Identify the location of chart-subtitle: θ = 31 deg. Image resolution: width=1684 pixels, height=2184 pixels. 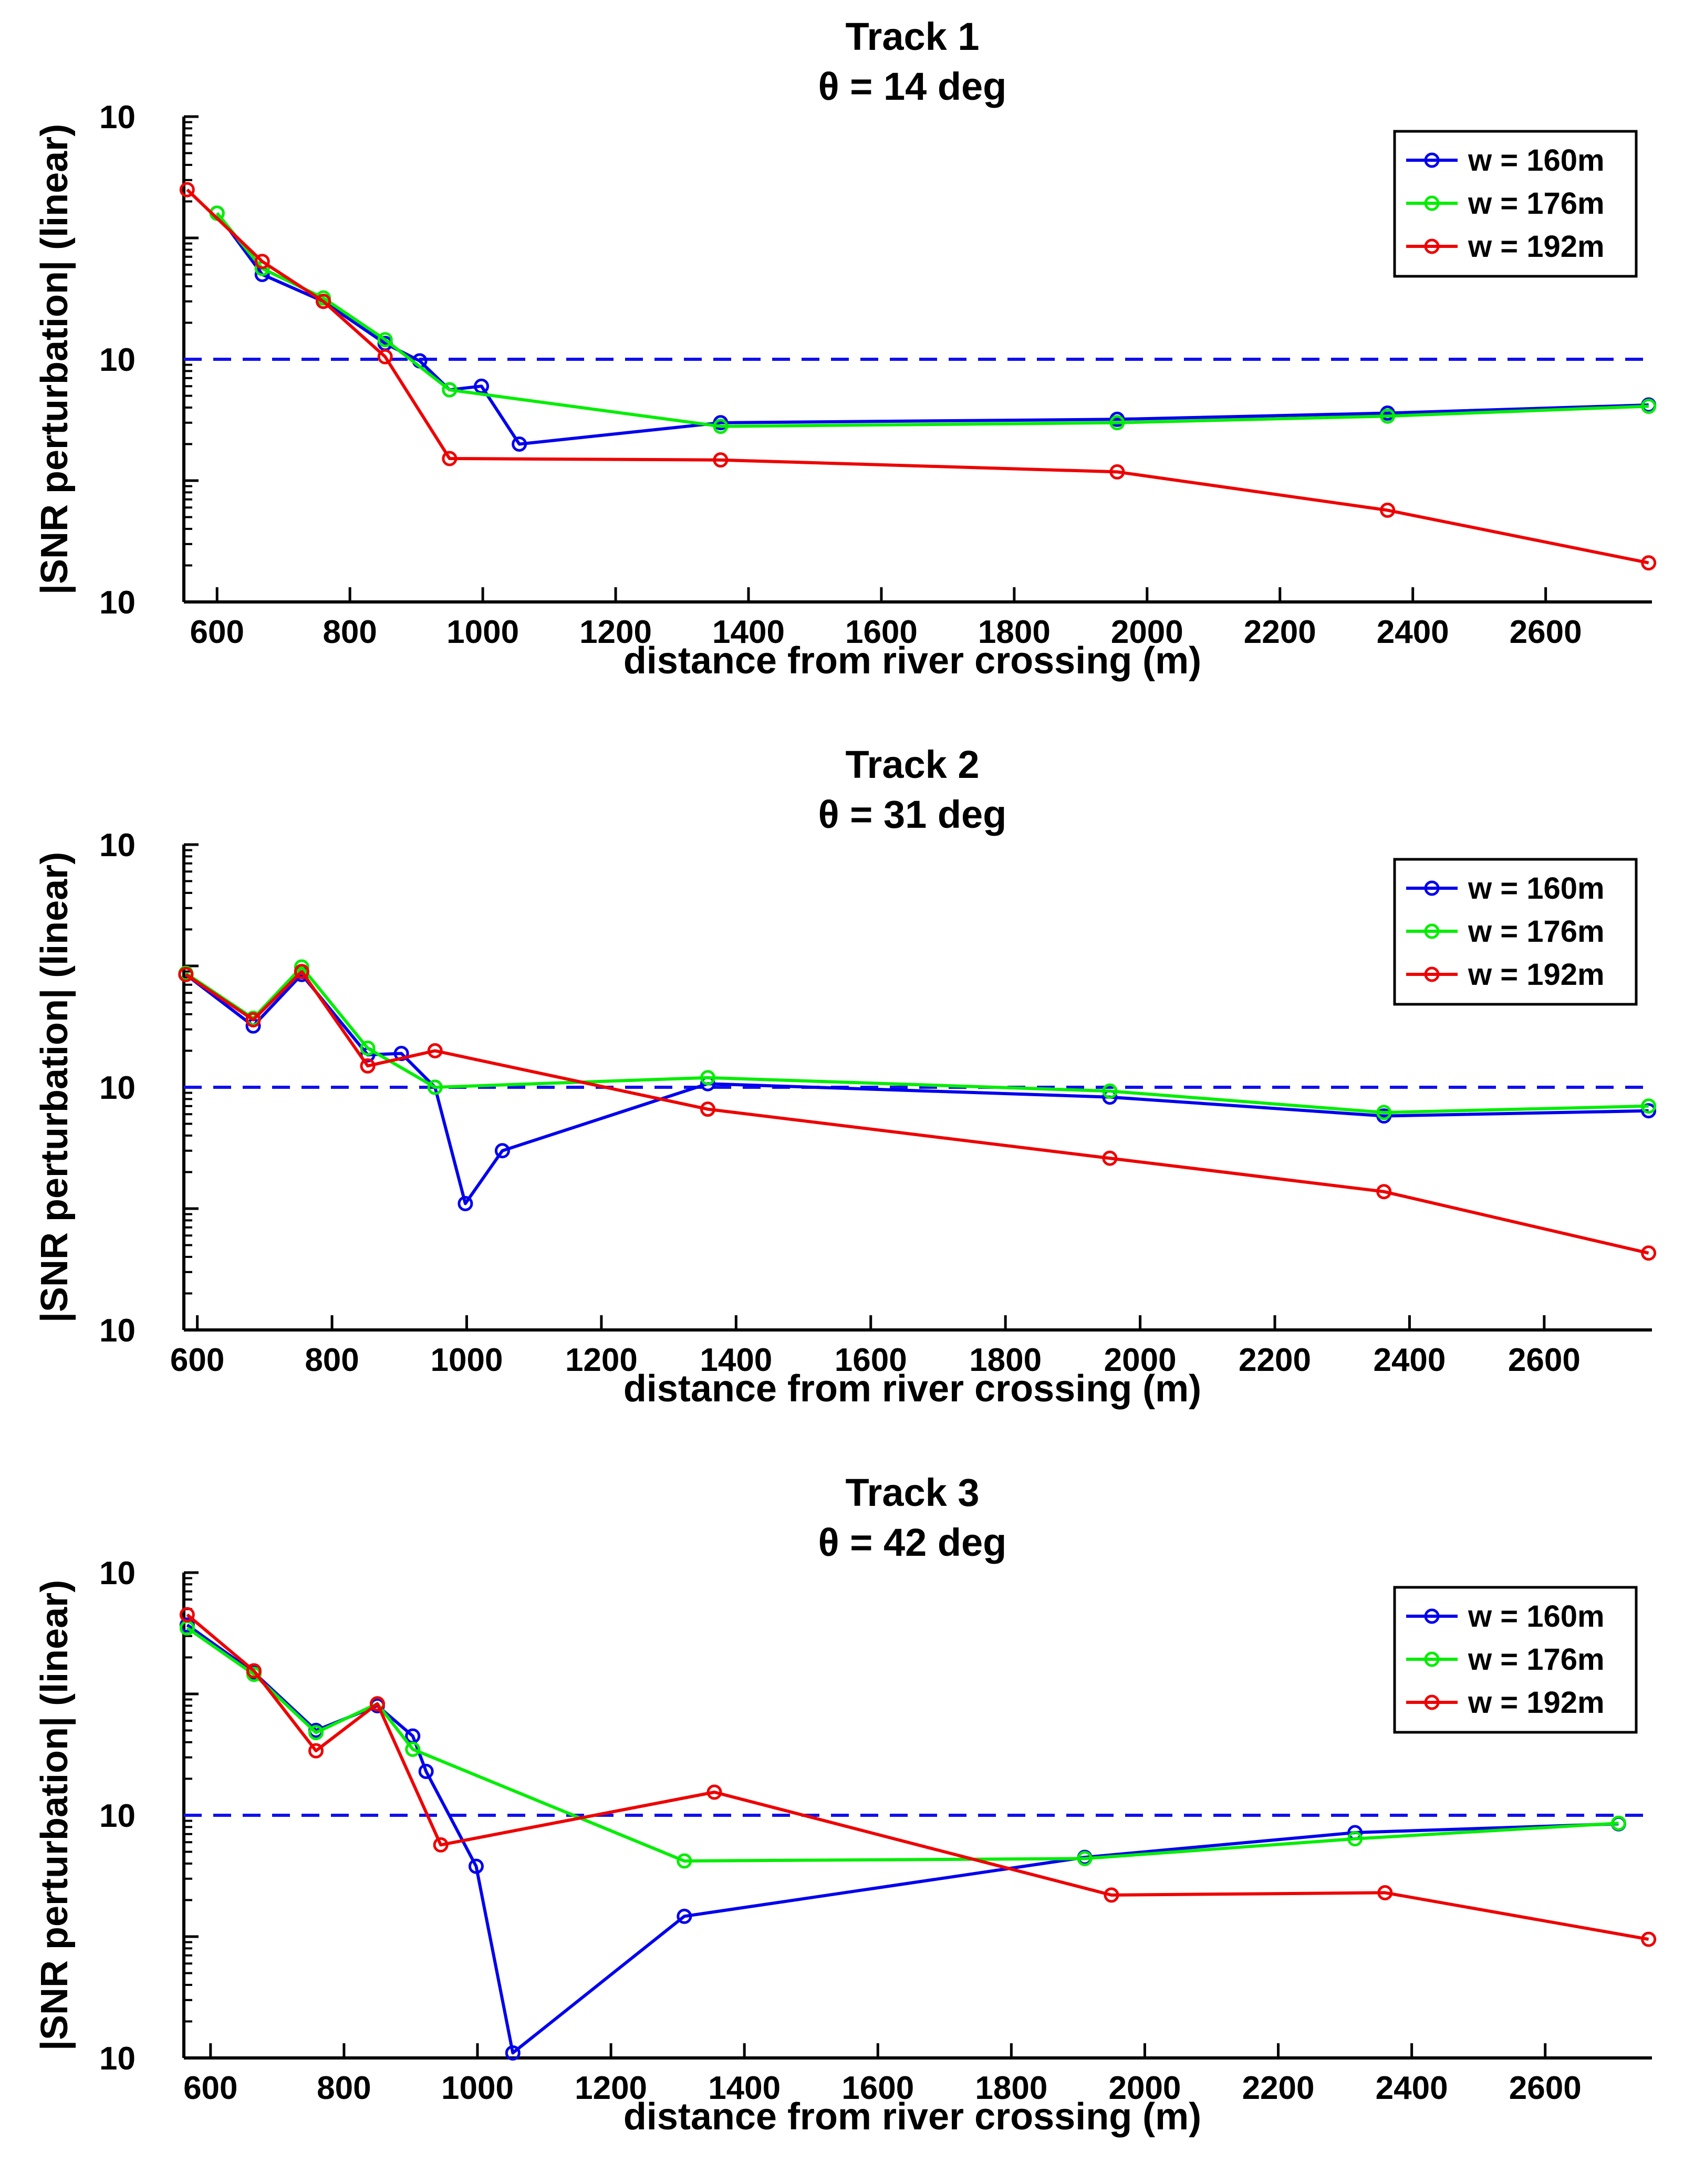
(912, 814).